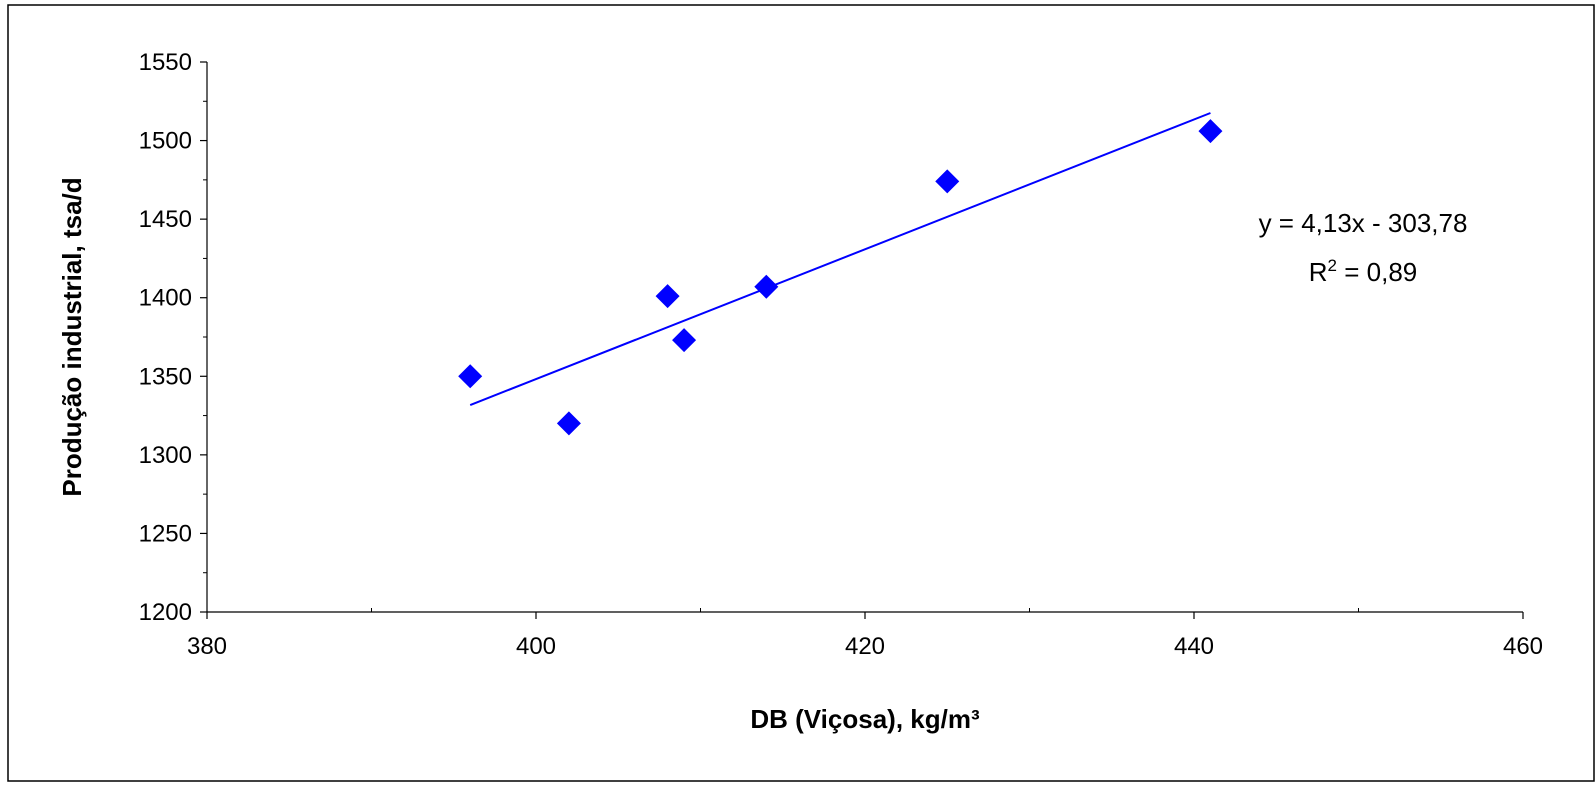 This screenshot has height=791, width=1596. I want to click on y-axis-title: Produção industrial, tsa/d, so click(72, 336).